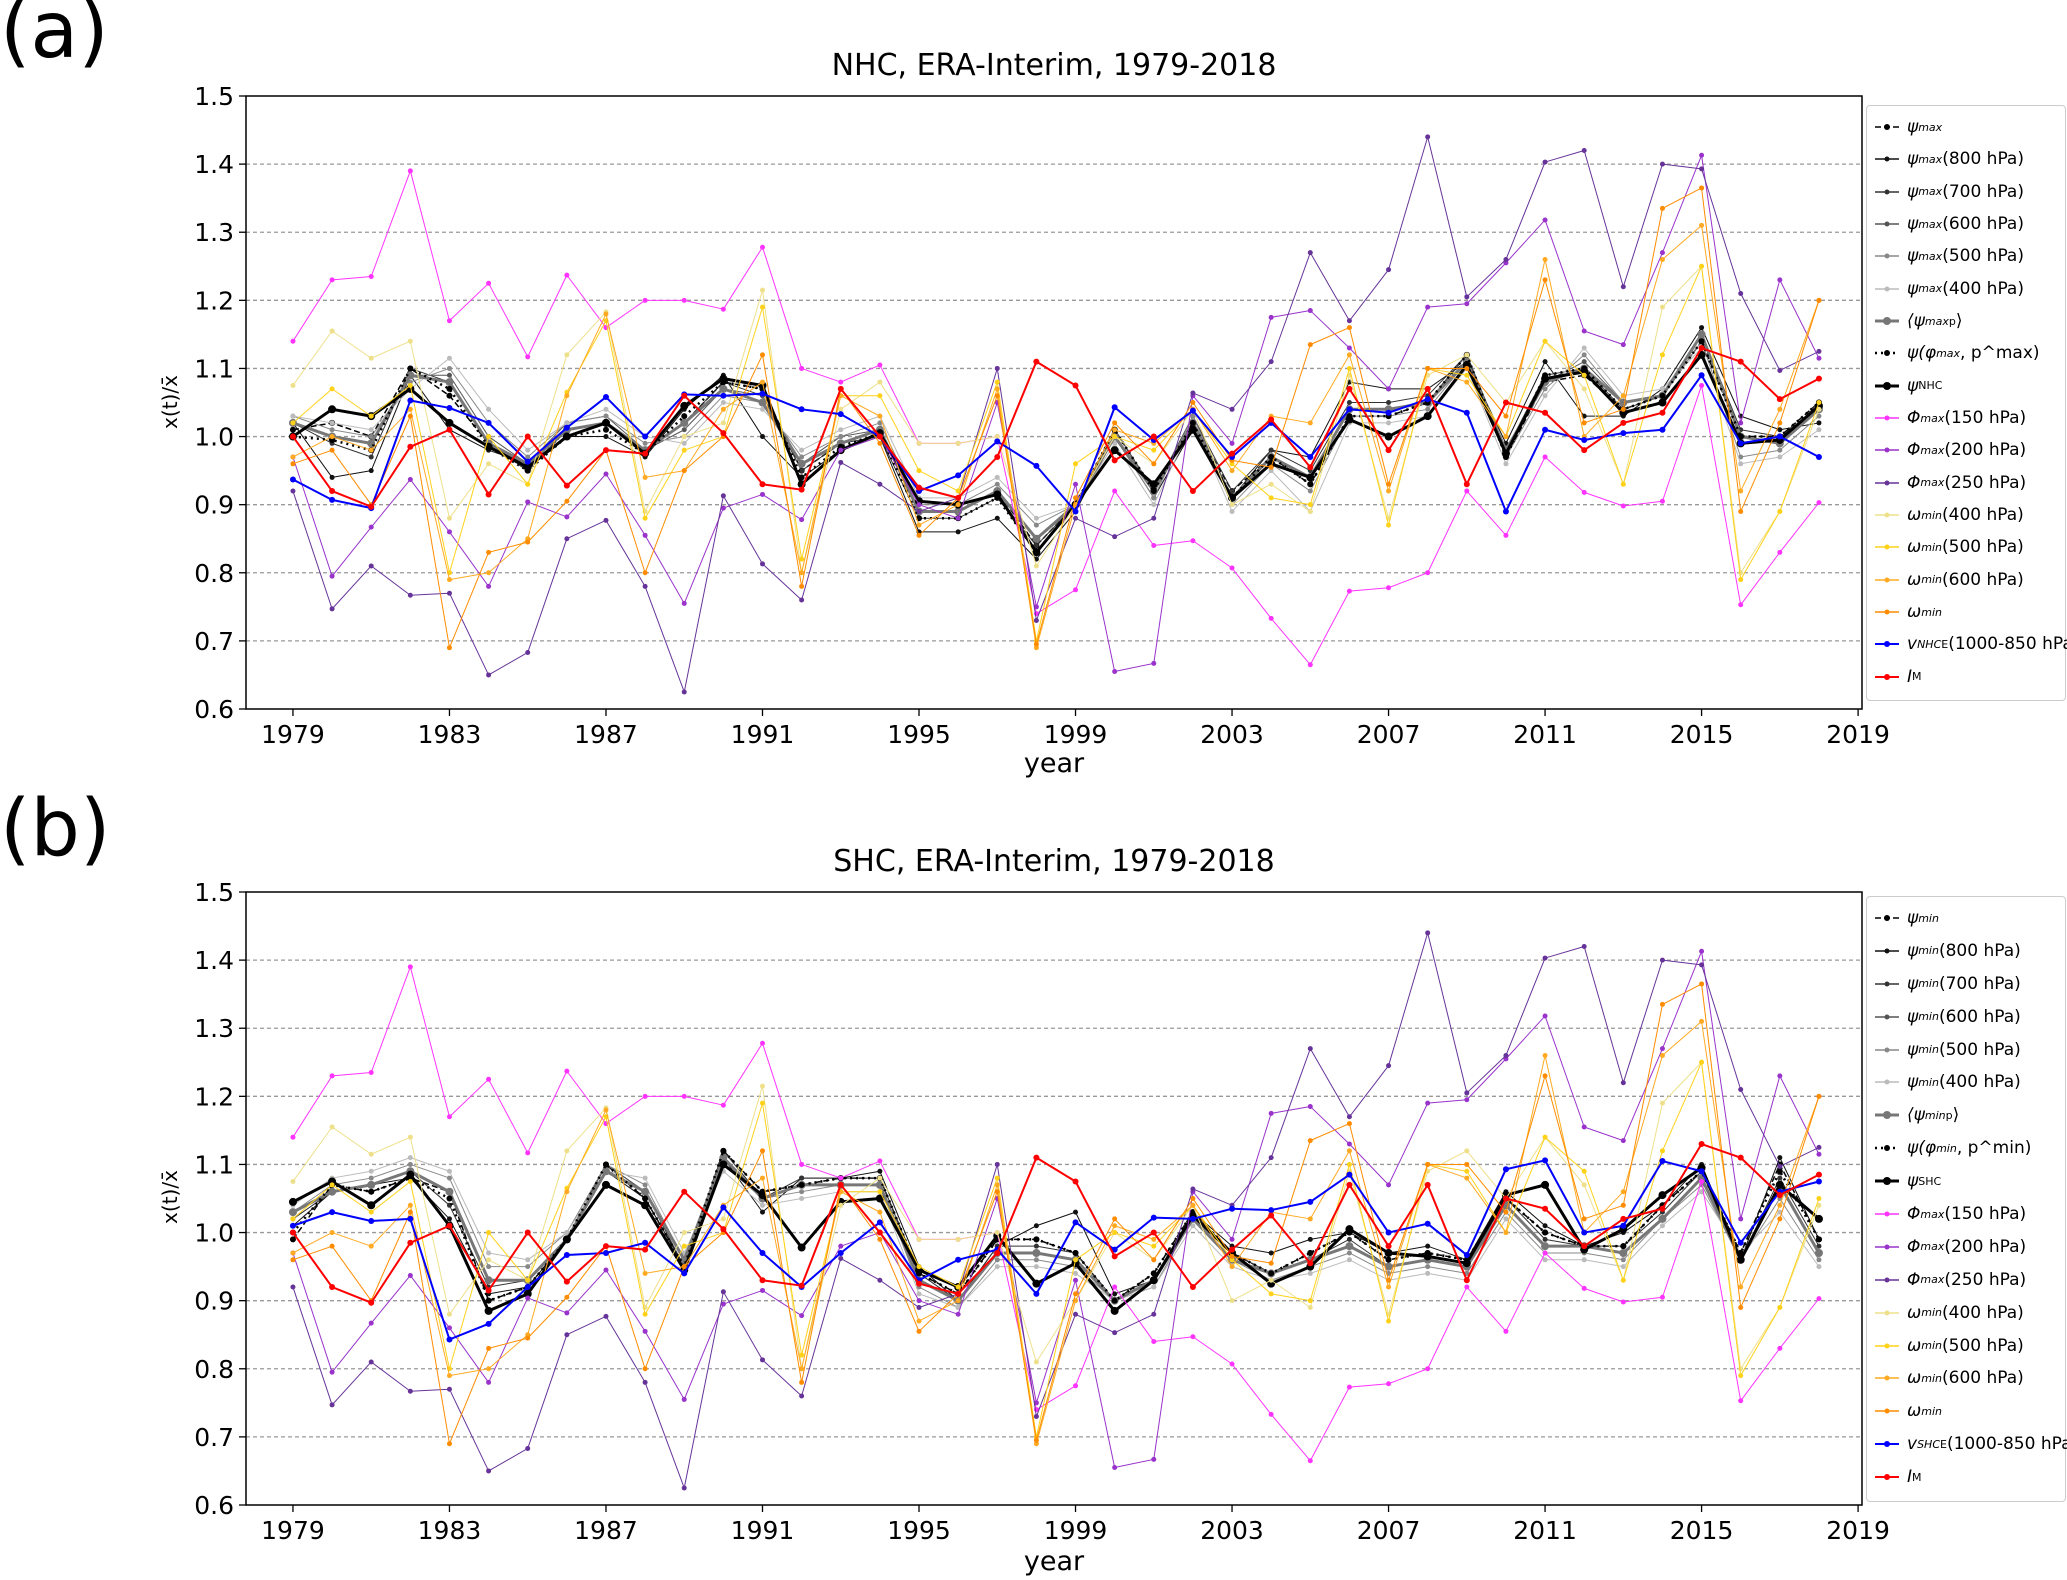  What do you see at coordinates (214, 892) in the screenshot?
I see `y-tick-label: 1.5` at bounding box center [214, 892].